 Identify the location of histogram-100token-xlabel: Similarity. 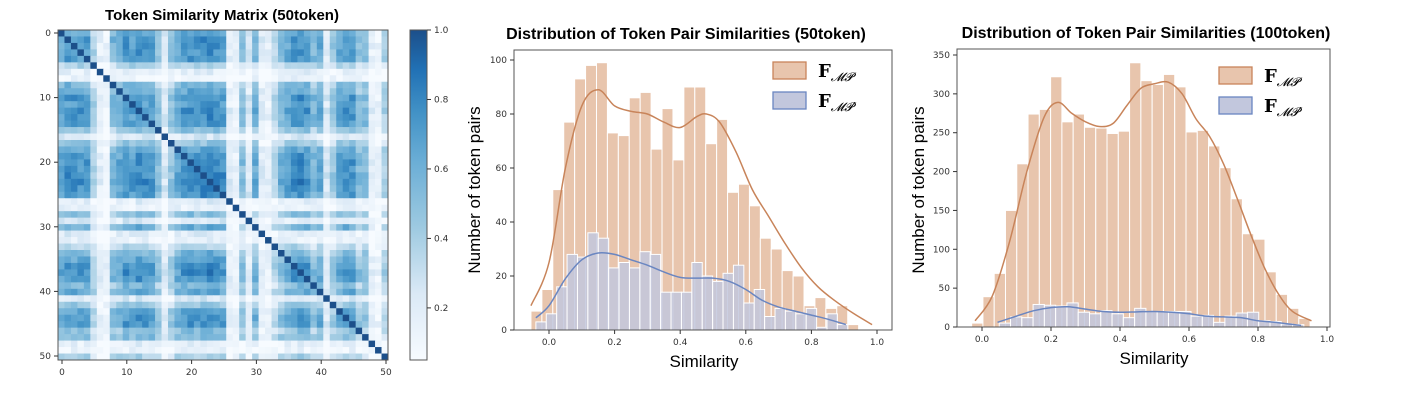
(1154, 358).